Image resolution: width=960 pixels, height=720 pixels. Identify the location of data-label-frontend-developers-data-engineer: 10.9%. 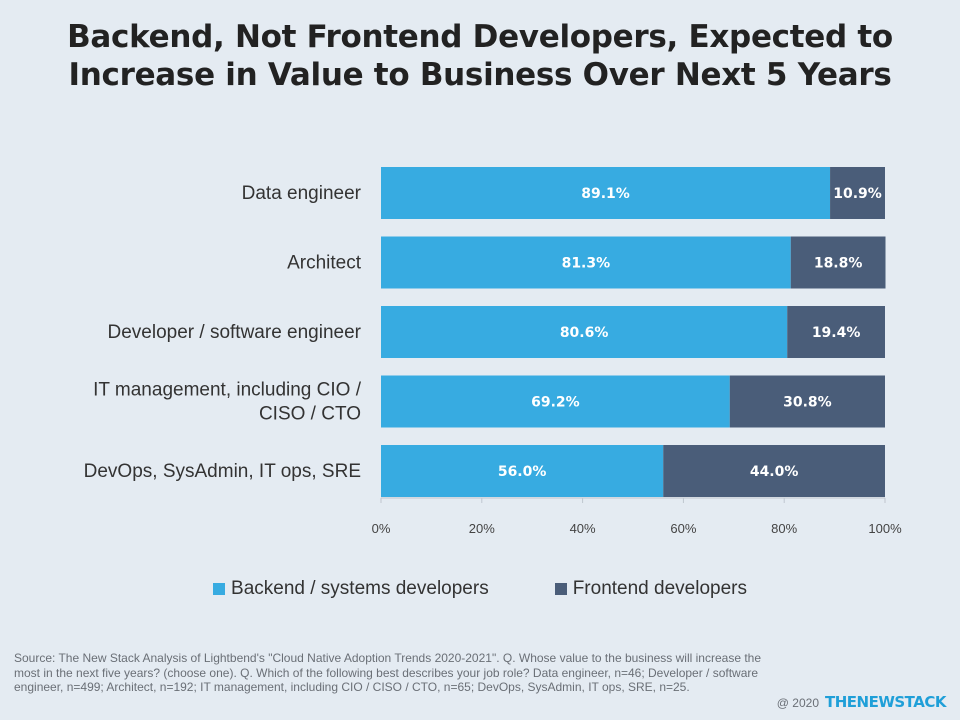
(857, 194).